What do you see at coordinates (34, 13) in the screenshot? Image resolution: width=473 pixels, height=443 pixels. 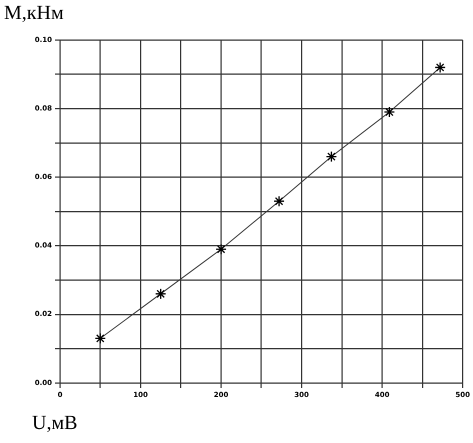 I see `y-axis-title: M,кНм` at bounding box center [34, 13].